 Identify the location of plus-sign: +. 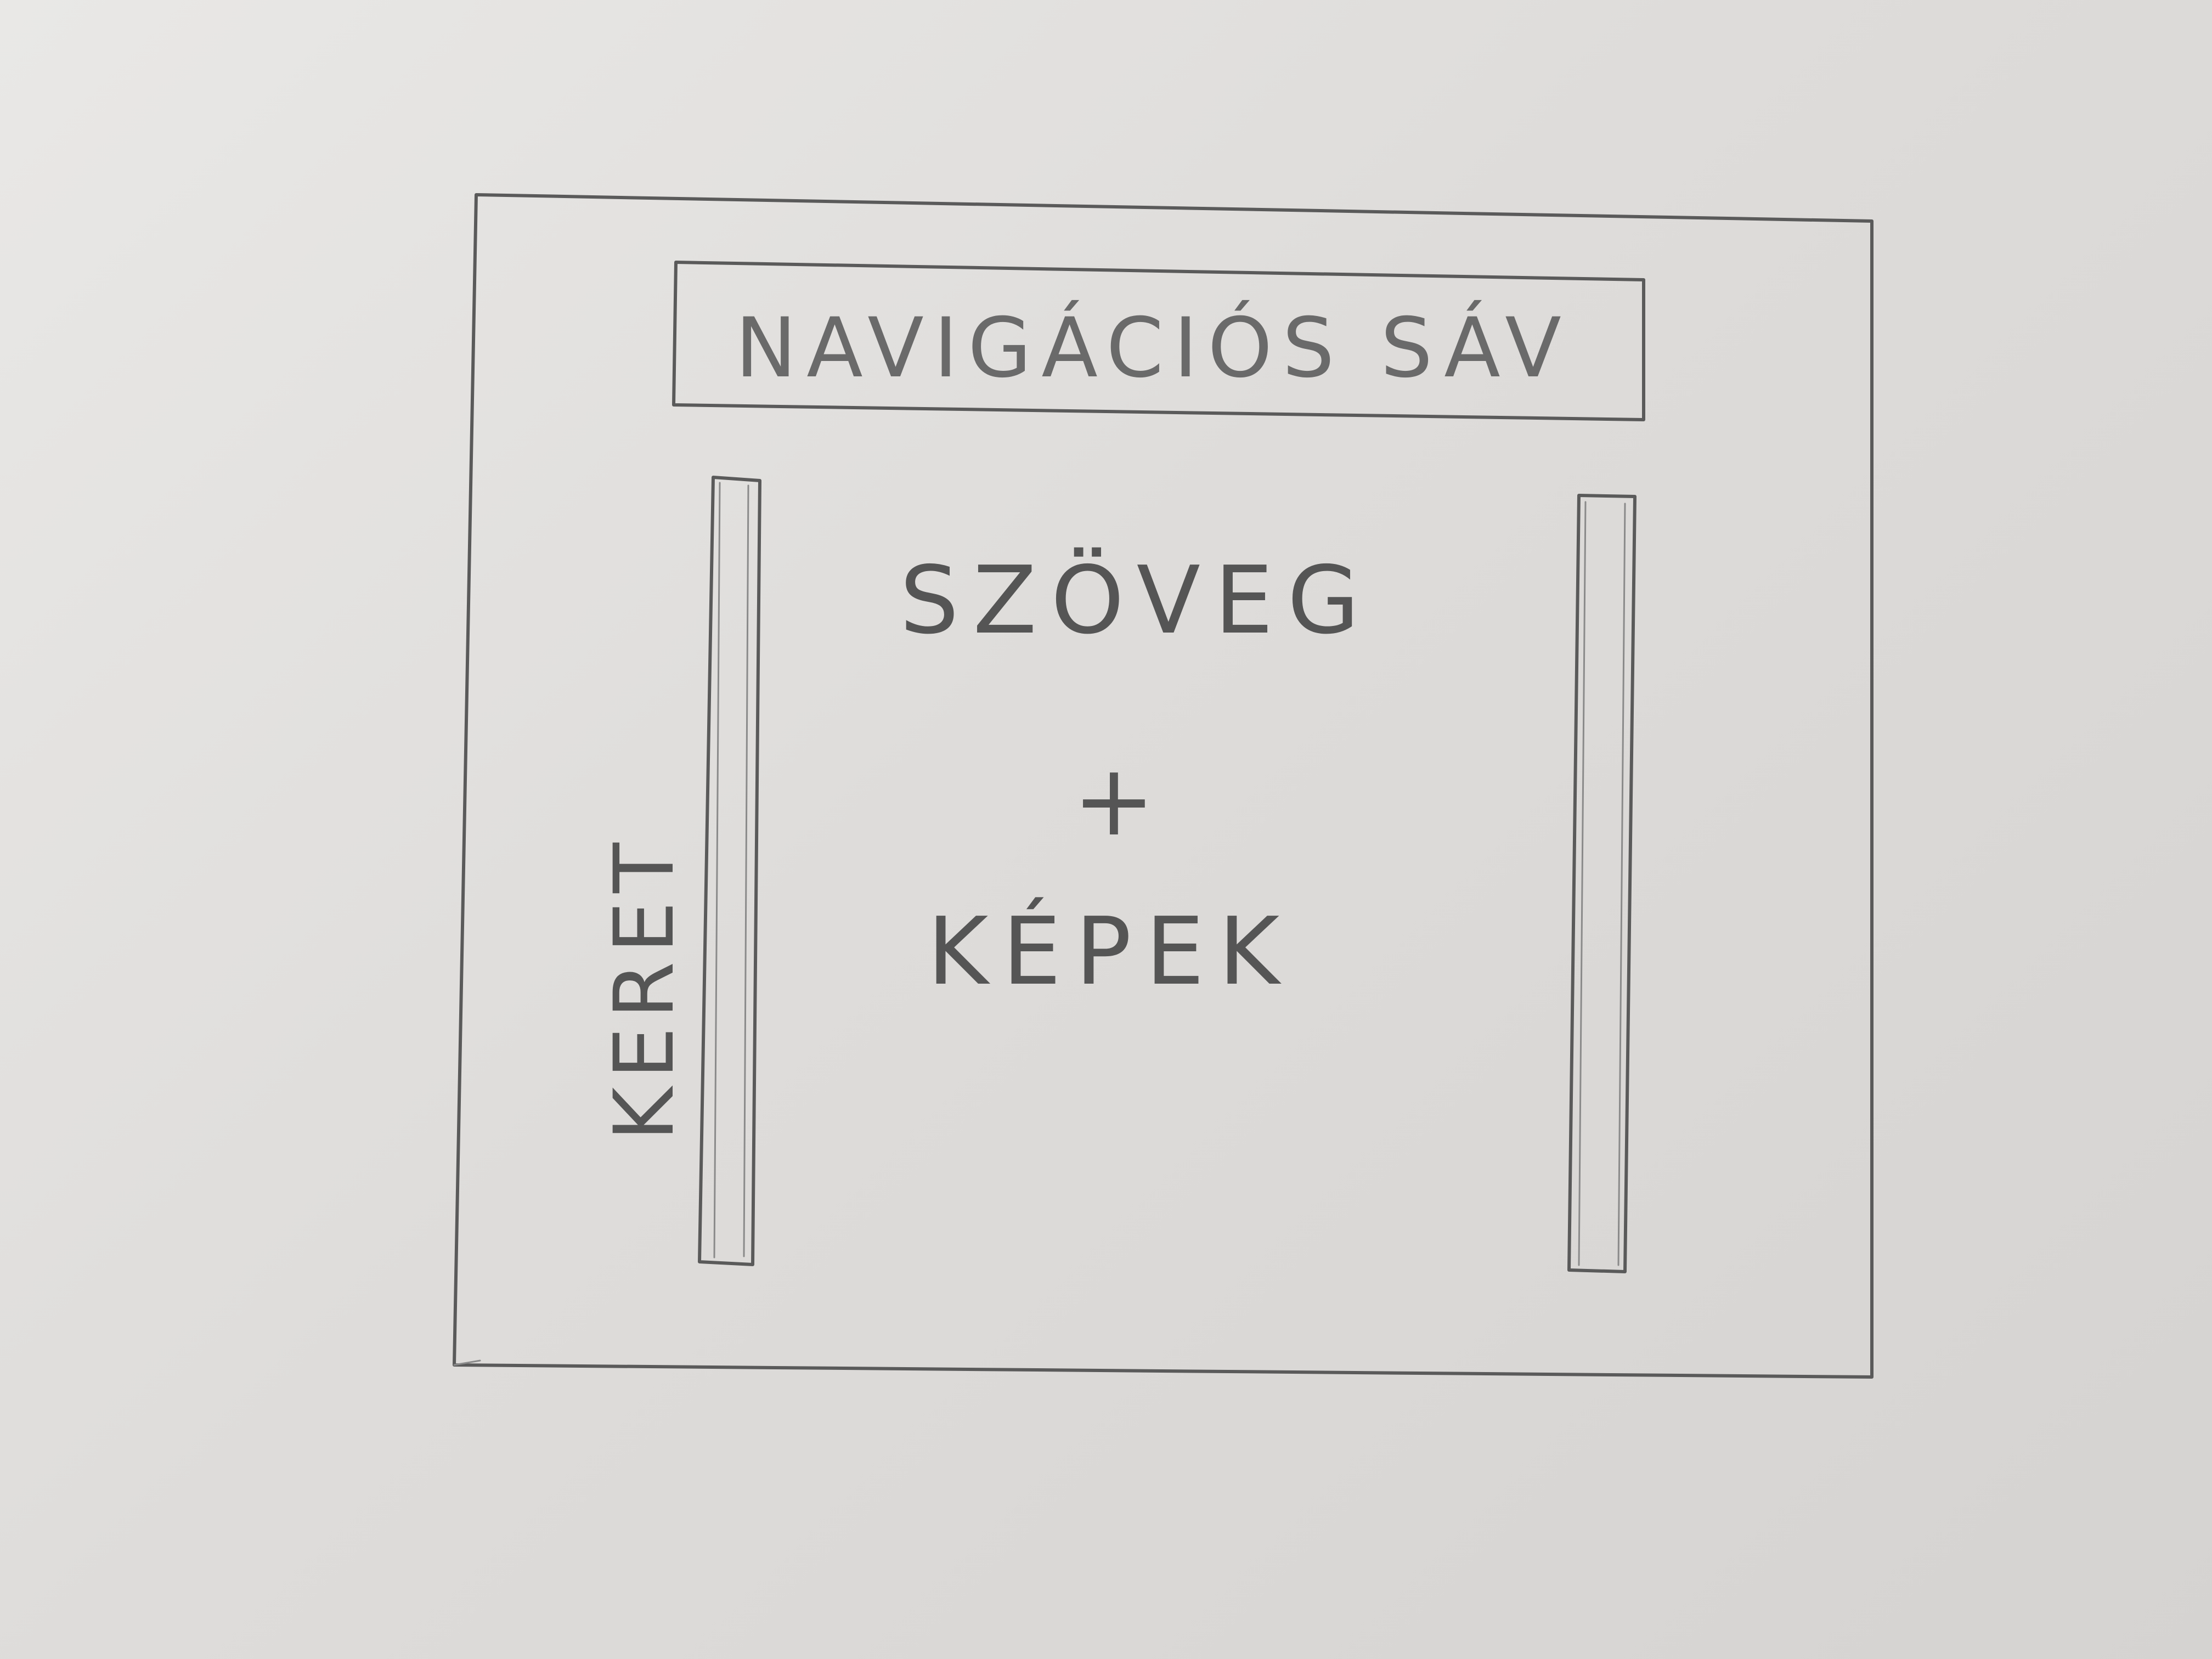
(1120, 801).